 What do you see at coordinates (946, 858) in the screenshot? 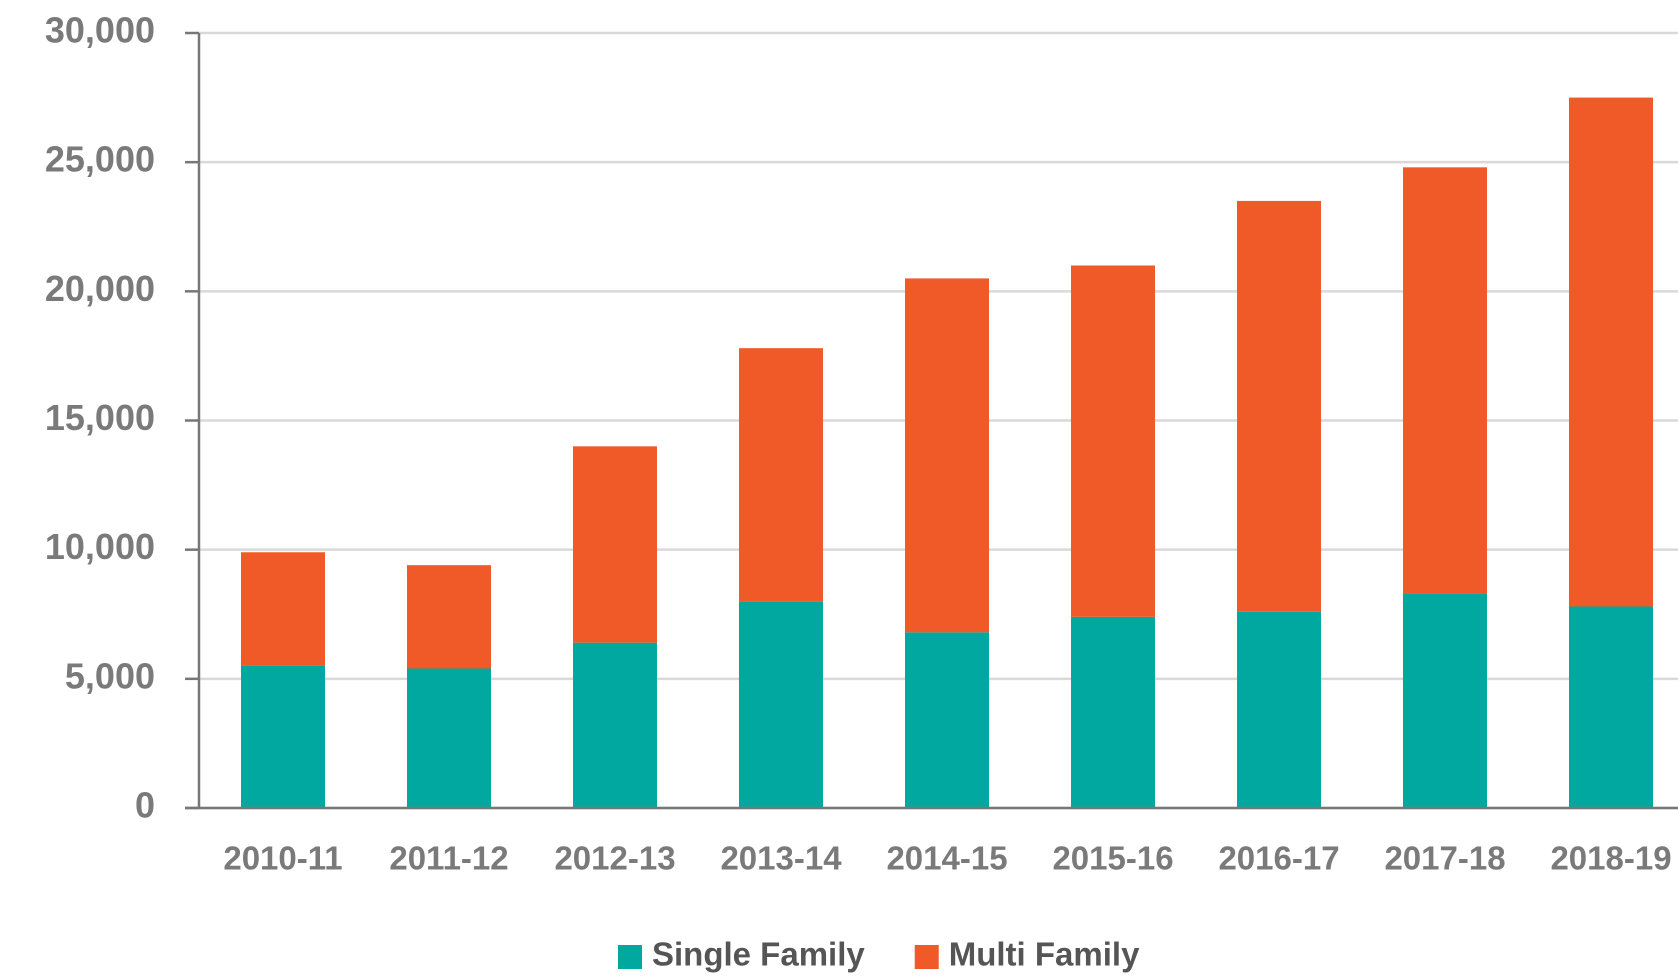
I see `x-tick-label: 2014-15` at bounding box center [946, 858].